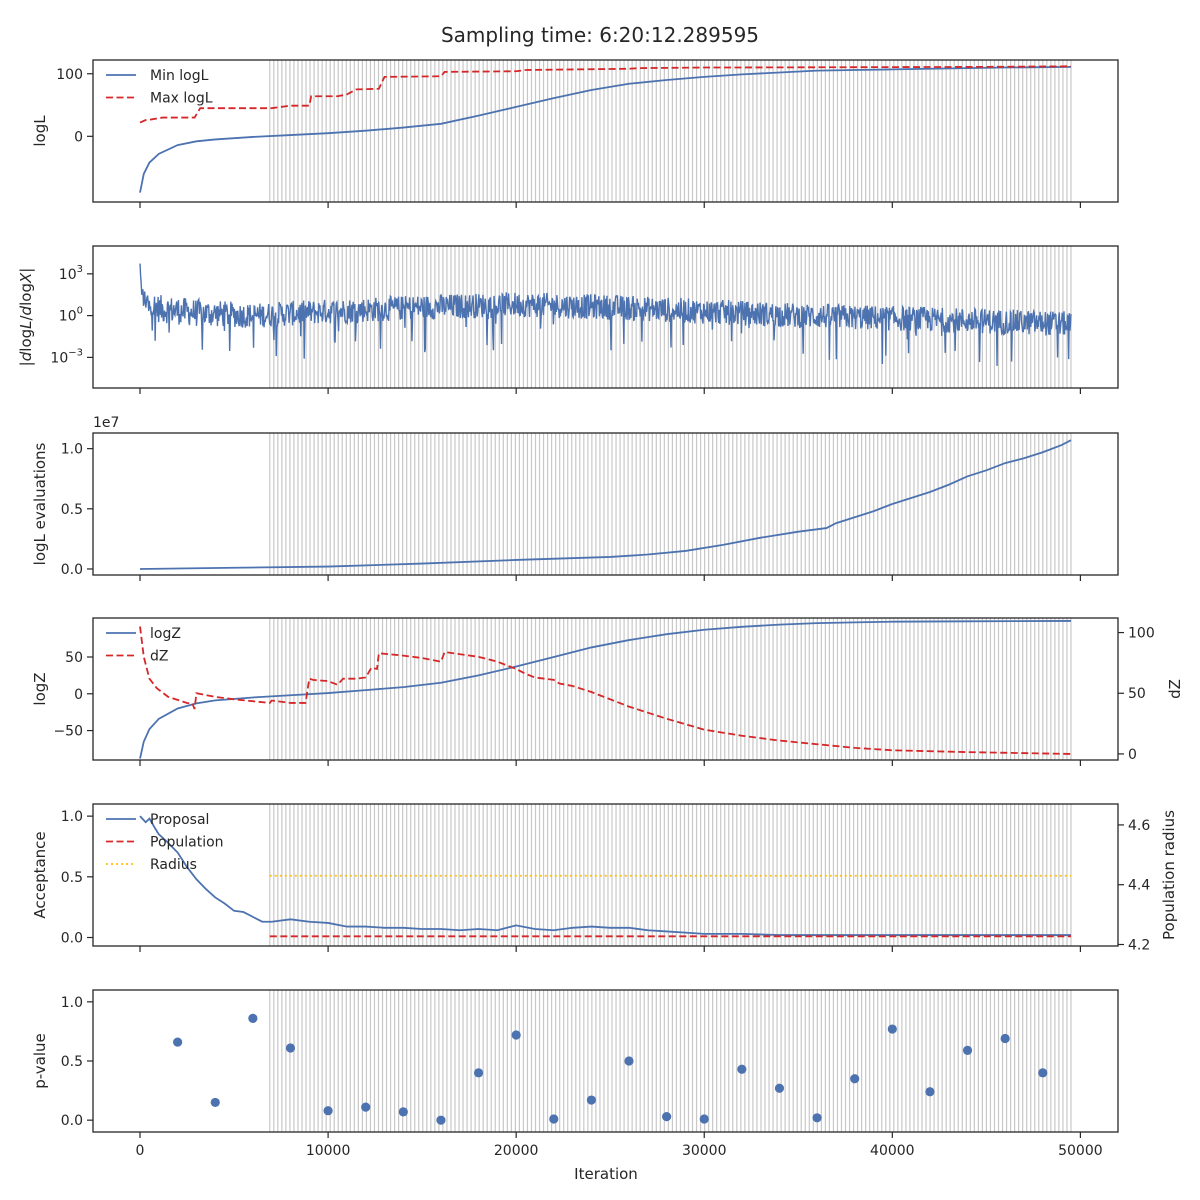 Image resolution: width=1200 pixels, height=1200 pixels. What do you see at coordinates (606, 1174) in the screenshot?
I see `x-axis-label: Iteration` at bounding box center [606, 1174].